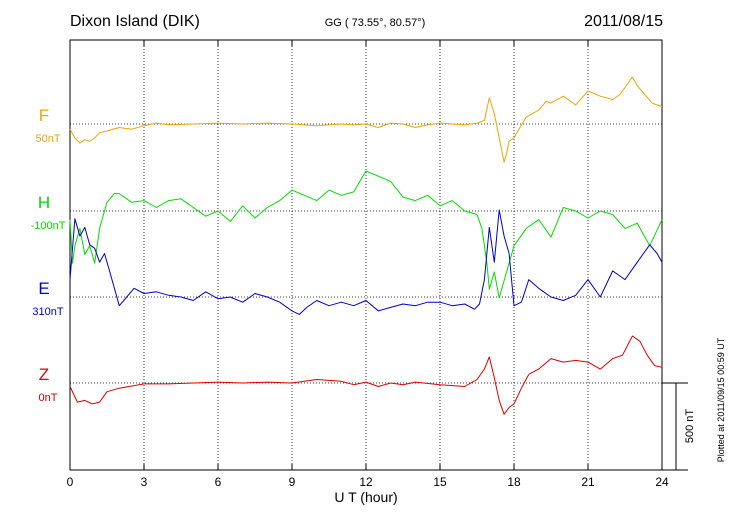 The width and height of the screenshot is (730, 520). What do you see at coordinates (44, 115) in the screenshot?
I see `series-name-f: F` at bounding box center [44, 115].